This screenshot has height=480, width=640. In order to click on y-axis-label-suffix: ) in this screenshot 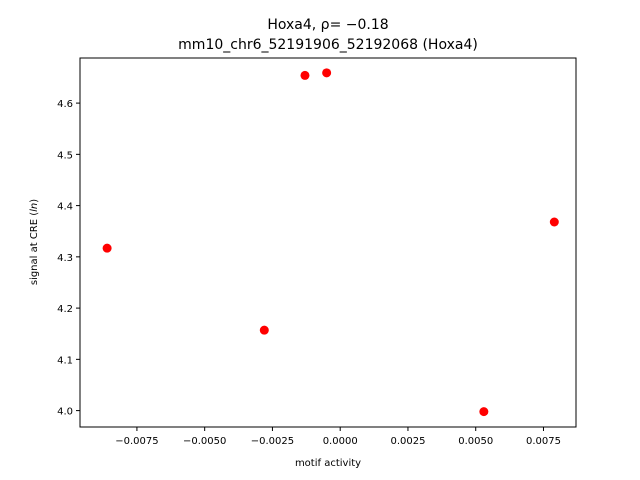, I will do `click(34, 201)`.